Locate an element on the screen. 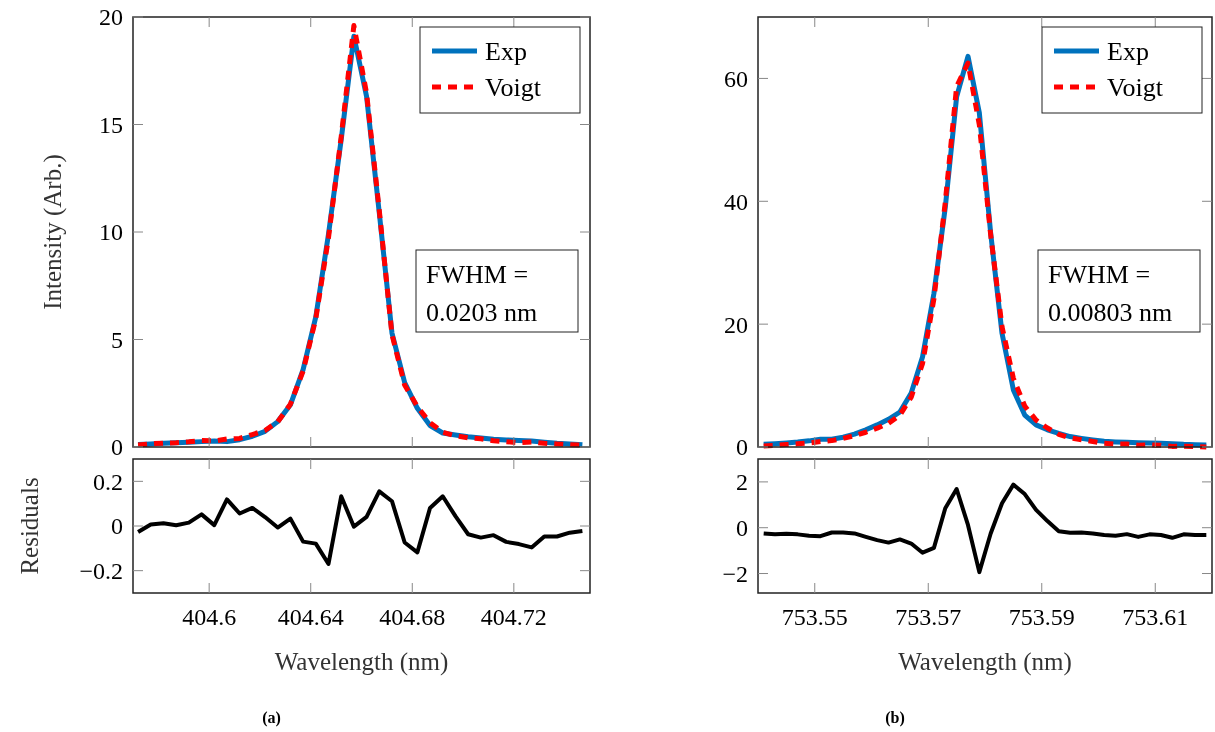 The height and width of the screenshot is (732, 1215). y-axis-title: Intensity (Arb.) is located at coordinates (53, 232).